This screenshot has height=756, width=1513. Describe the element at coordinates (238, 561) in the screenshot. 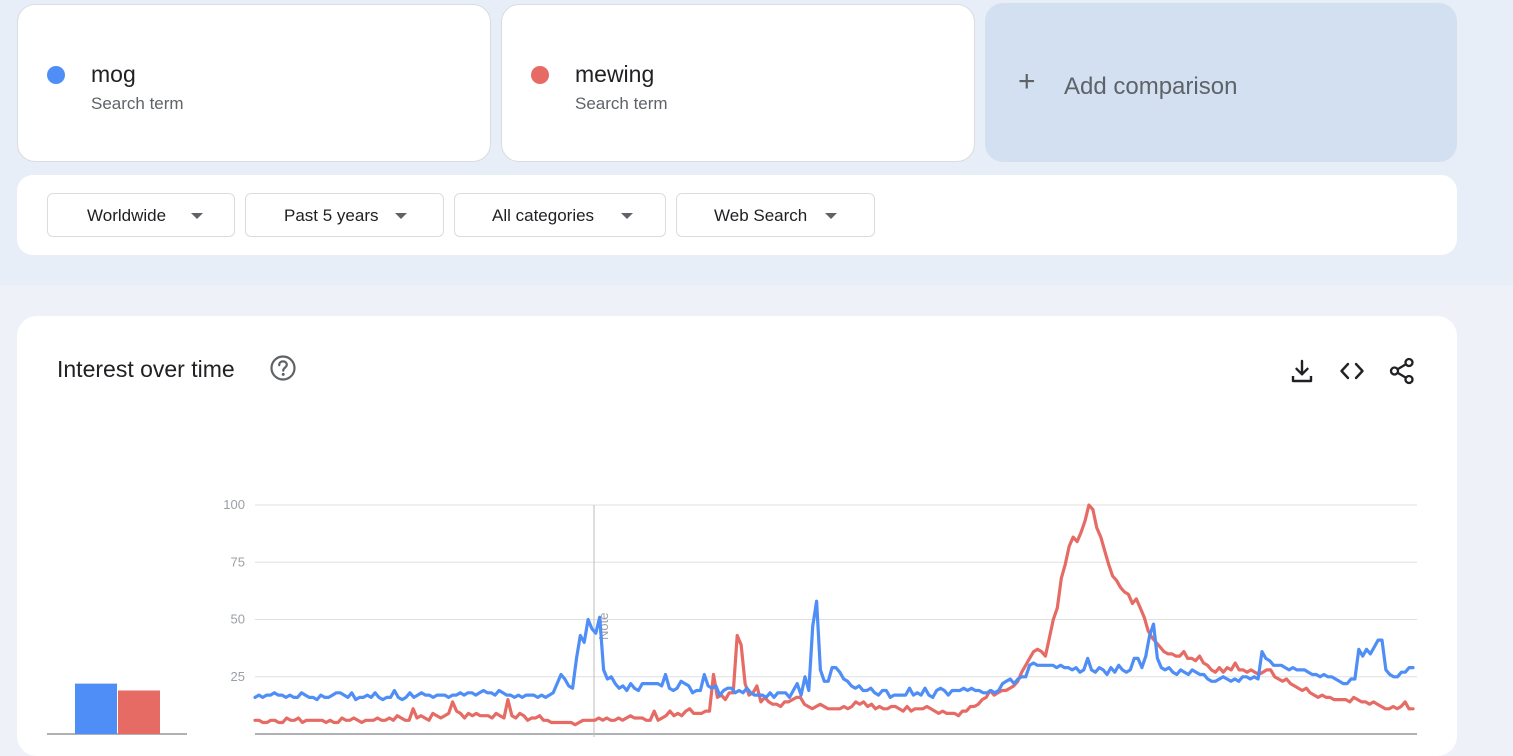

I see `y-tick-label: 75` at that location.